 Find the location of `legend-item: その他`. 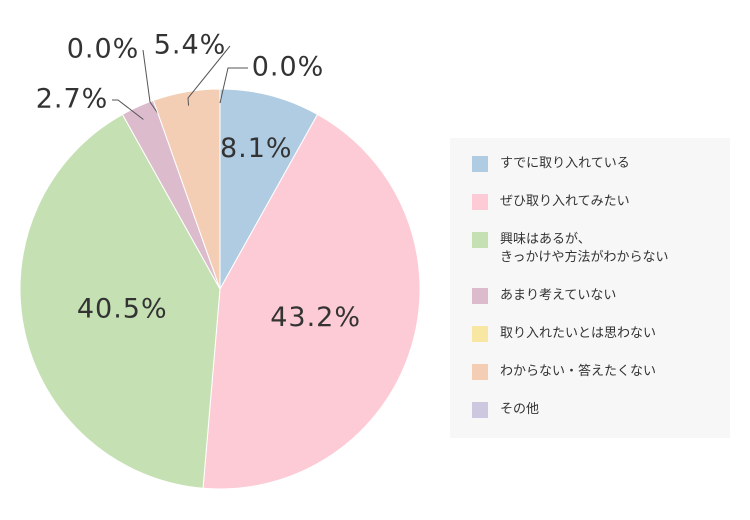

legend-item: その他 is located at coordinates (601, 410).